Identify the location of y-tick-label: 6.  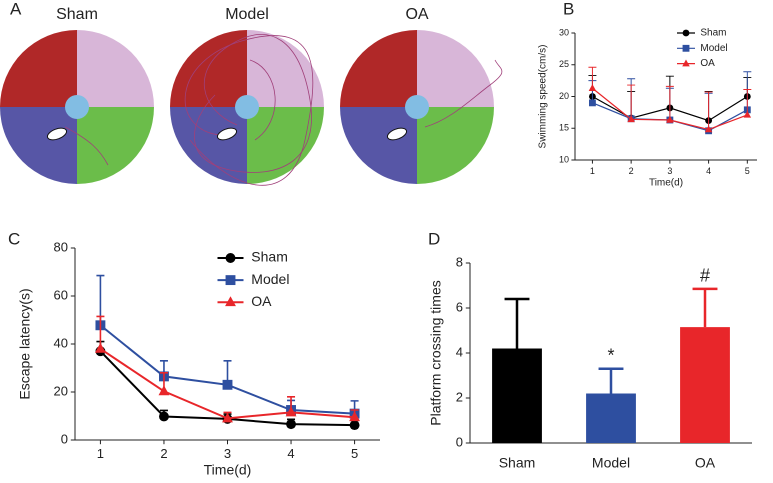
(459, 306).